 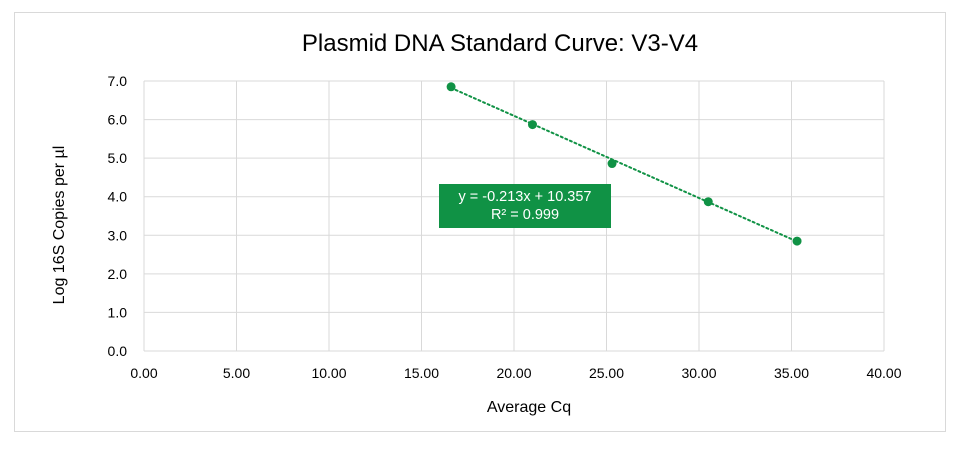 I want to click on chart-title: Plasmid DNA Standard Curve: V3-V4, so click(x=500, y=43).